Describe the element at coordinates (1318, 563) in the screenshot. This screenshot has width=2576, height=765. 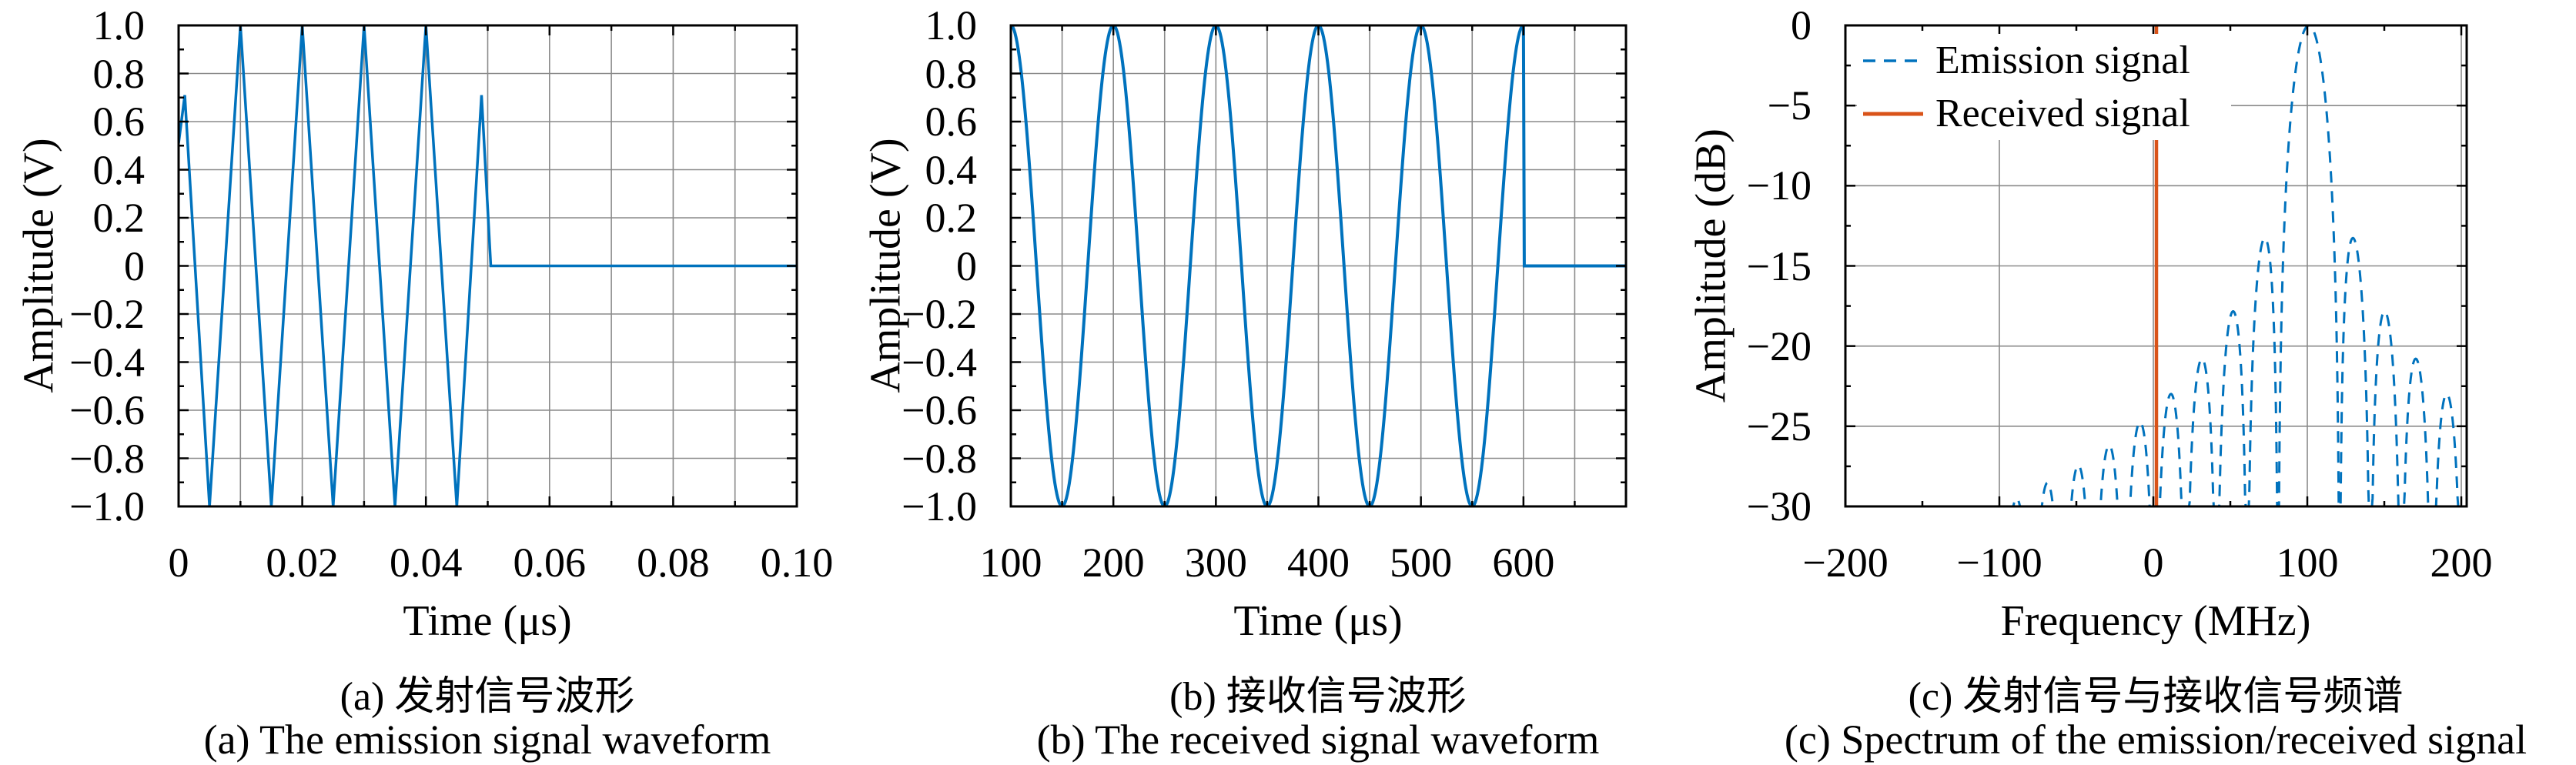
I see `x-tick-label: 400` at that location.